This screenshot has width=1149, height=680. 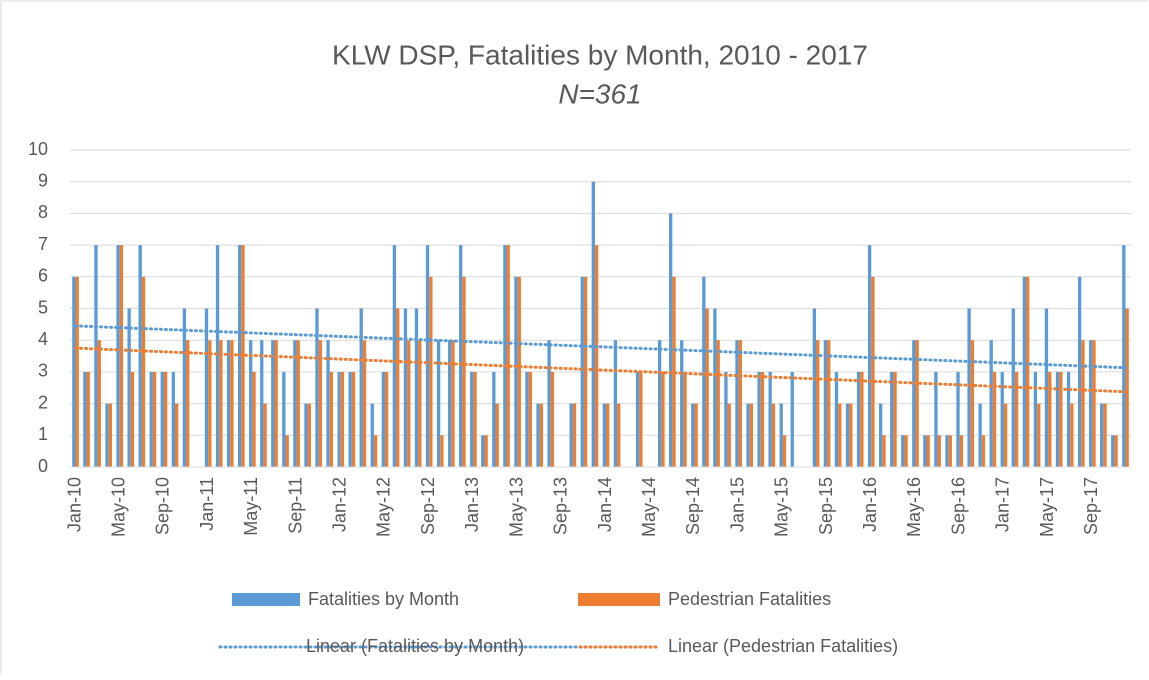 I want to click on x-tick-label: May-16, so click(x=914, y=507).